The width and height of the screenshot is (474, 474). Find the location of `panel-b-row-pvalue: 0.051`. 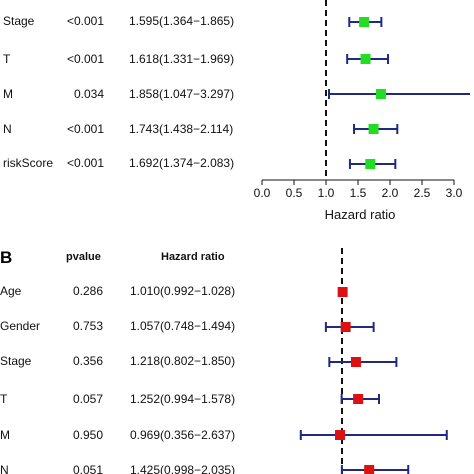

panel-b-row-pvalue: 0.051 is located at coordinates (88, 468).